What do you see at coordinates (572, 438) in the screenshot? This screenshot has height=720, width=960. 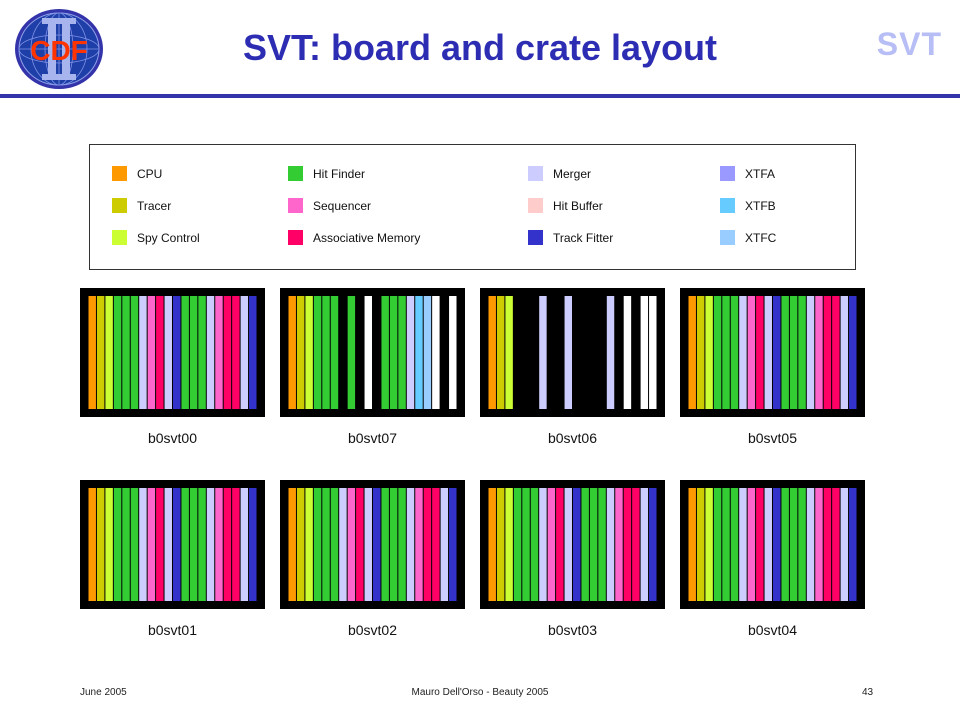 I see `crate-label: b0svt06` at bounding box center [572, 438].